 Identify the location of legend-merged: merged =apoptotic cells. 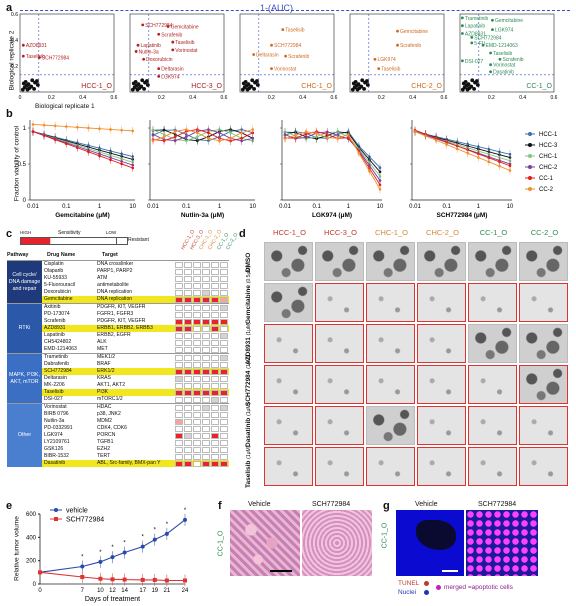
(478, 587).